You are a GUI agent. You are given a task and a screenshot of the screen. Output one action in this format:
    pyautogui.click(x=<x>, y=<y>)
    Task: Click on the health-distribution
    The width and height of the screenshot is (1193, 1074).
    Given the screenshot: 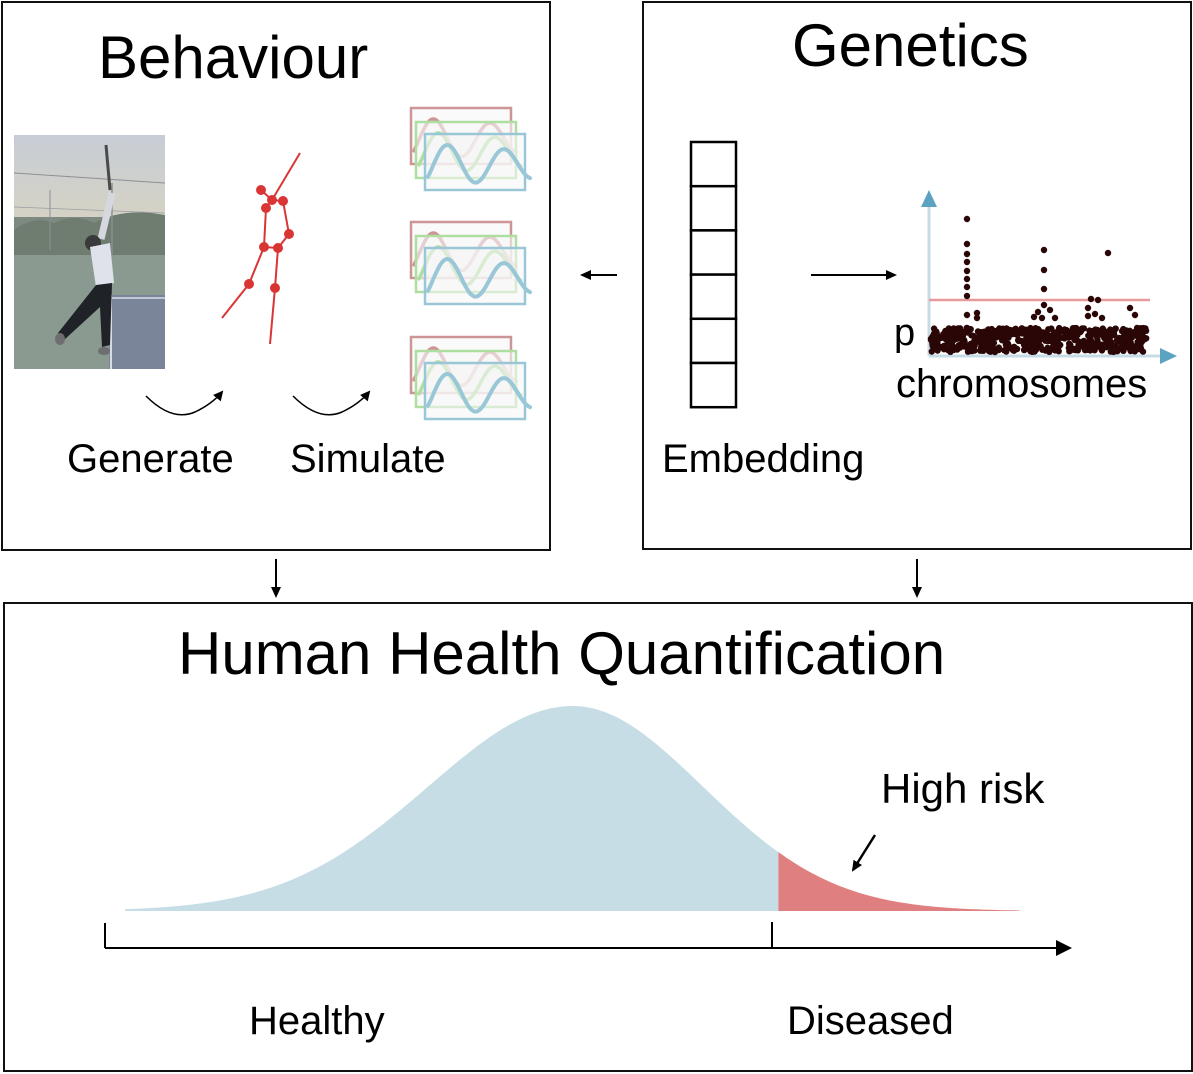 What is the action you would take?
    pyautogui.click(x=572, y=808)
    